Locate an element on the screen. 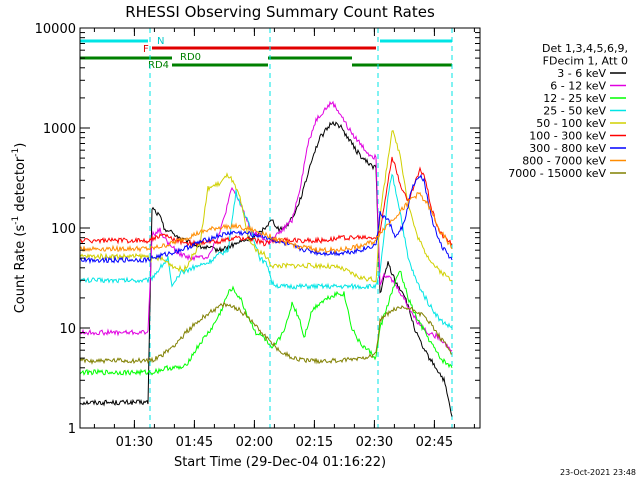  x-tick-label: 01:30 is located at coordinates (134, 442).